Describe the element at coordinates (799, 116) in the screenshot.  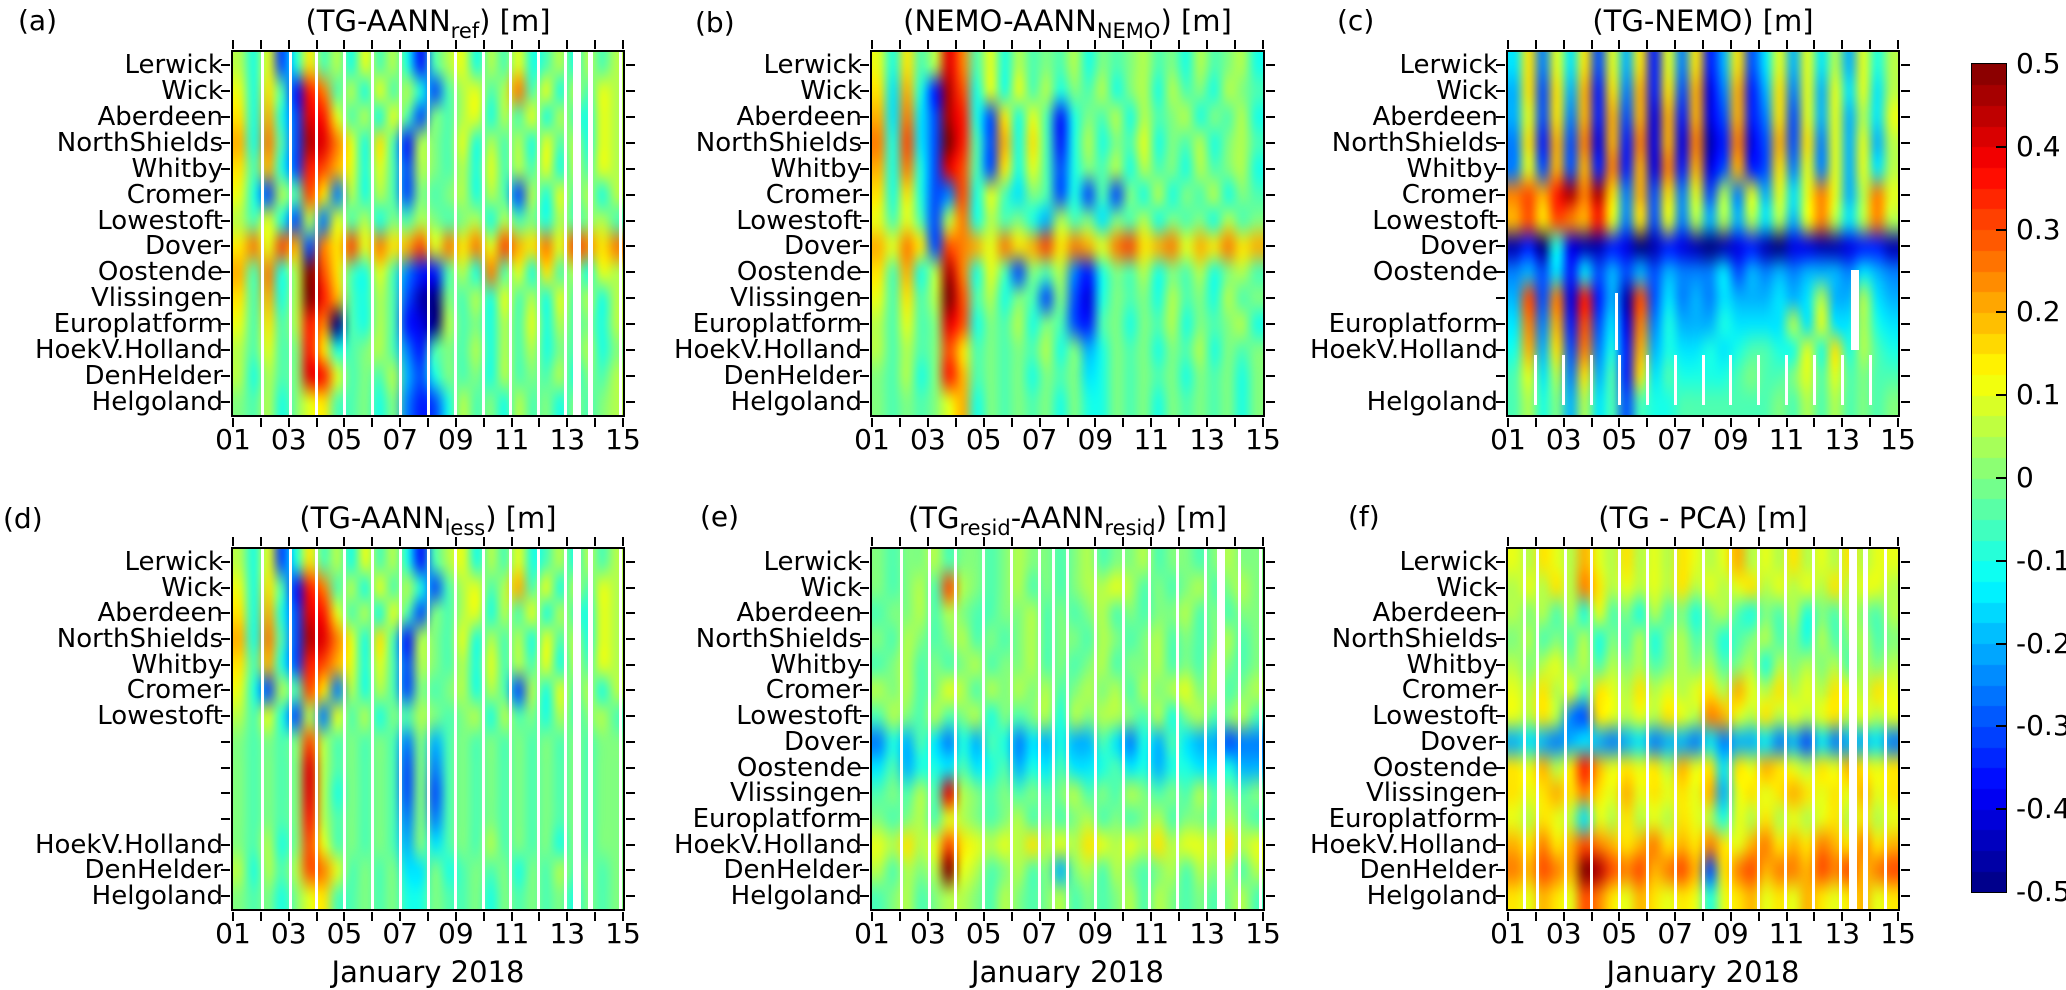
I see `y-tick-label: Aberdeen` at that location.